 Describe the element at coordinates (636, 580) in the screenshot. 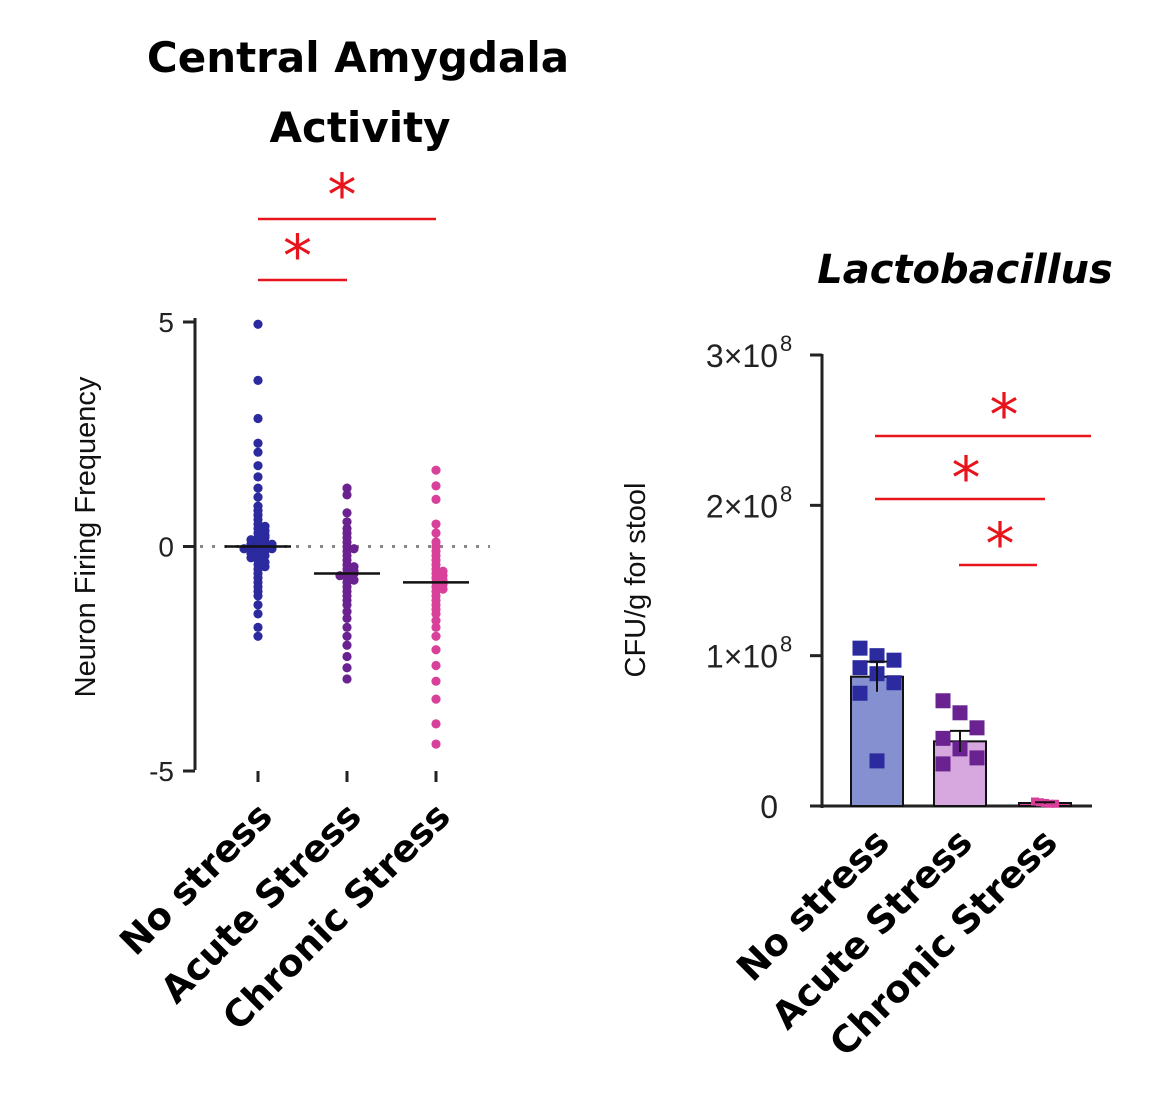

I see `right-chart-y-axis-label: CFU/g for stool` at that location.